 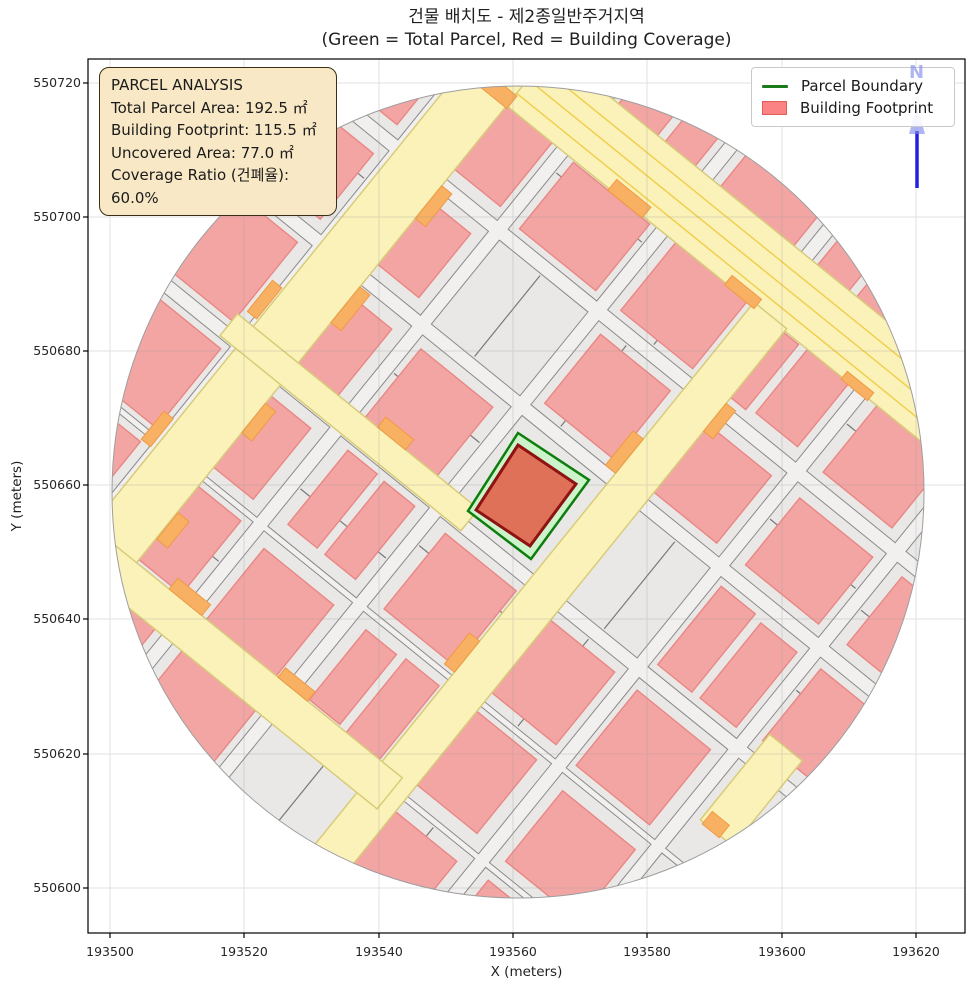 I want to click on legend-item-parcel-boundary: Parcel Boundary, so click(x=853, y=86).